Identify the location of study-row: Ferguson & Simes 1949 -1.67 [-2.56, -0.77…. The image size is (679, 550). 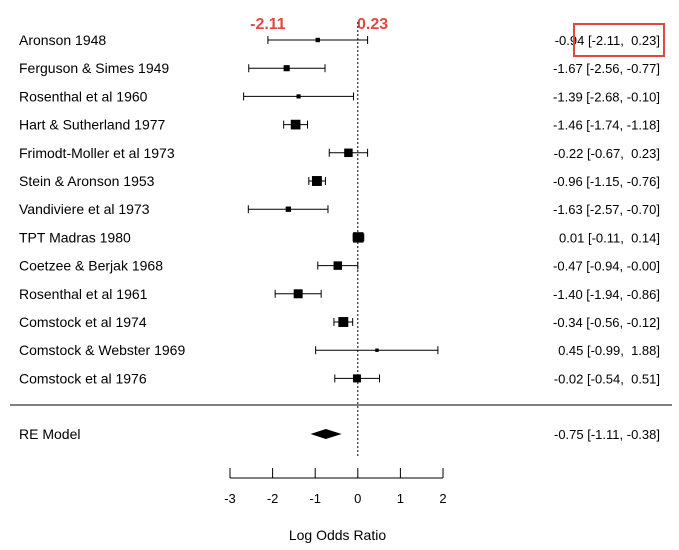
(339, 68).